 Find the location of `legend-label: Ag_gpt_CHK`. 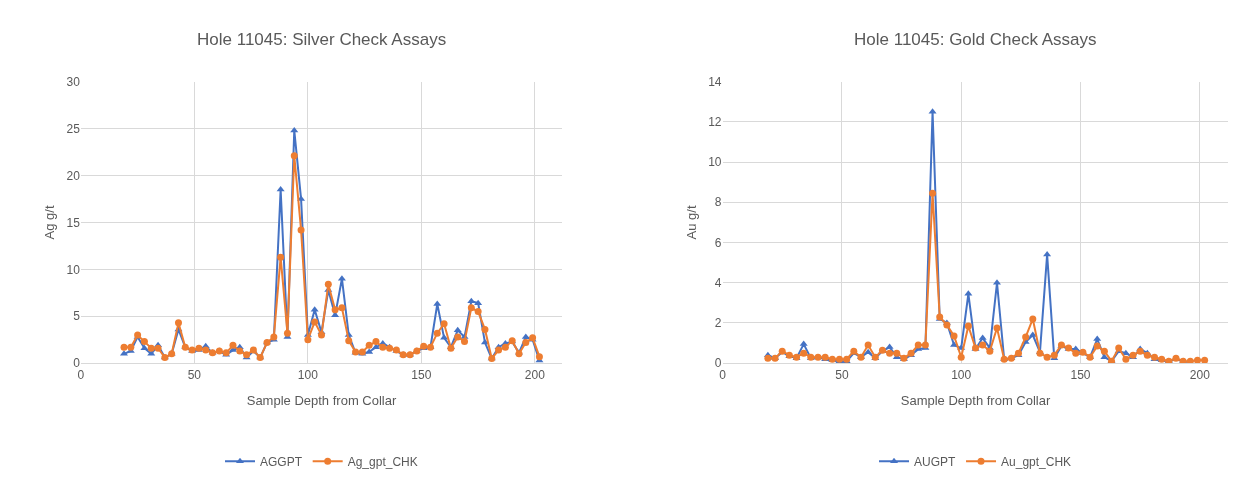

legend-label: Ag_gpt_CHK is located at coordinates (382, 461).